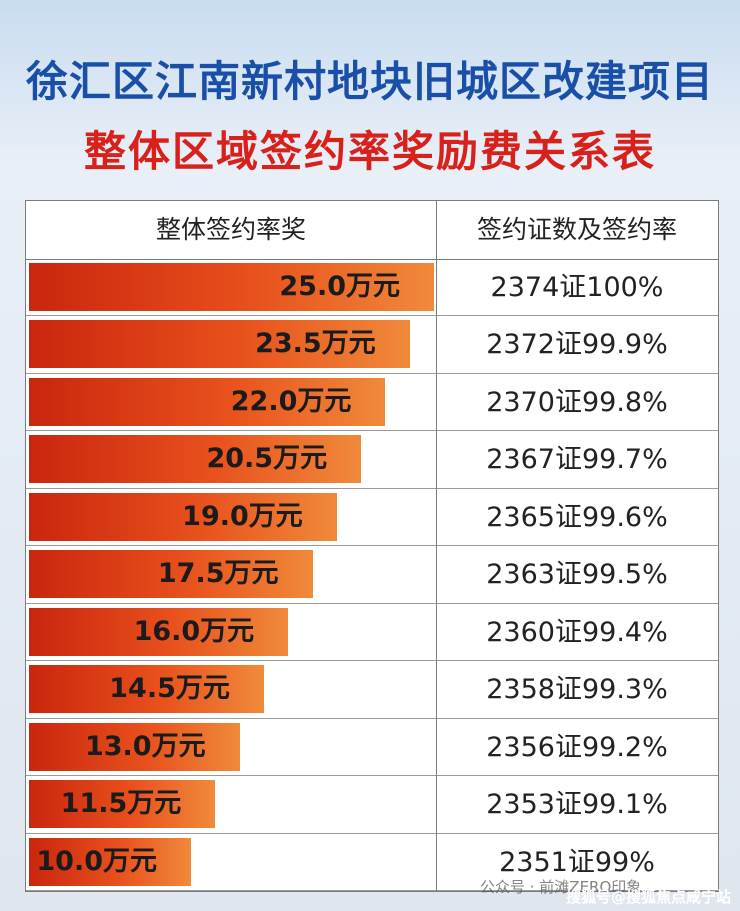  Describe the element at coordinates (372, 862) in the screenshot. I see `table-row: 10.0万元 2351证99%` at that location.